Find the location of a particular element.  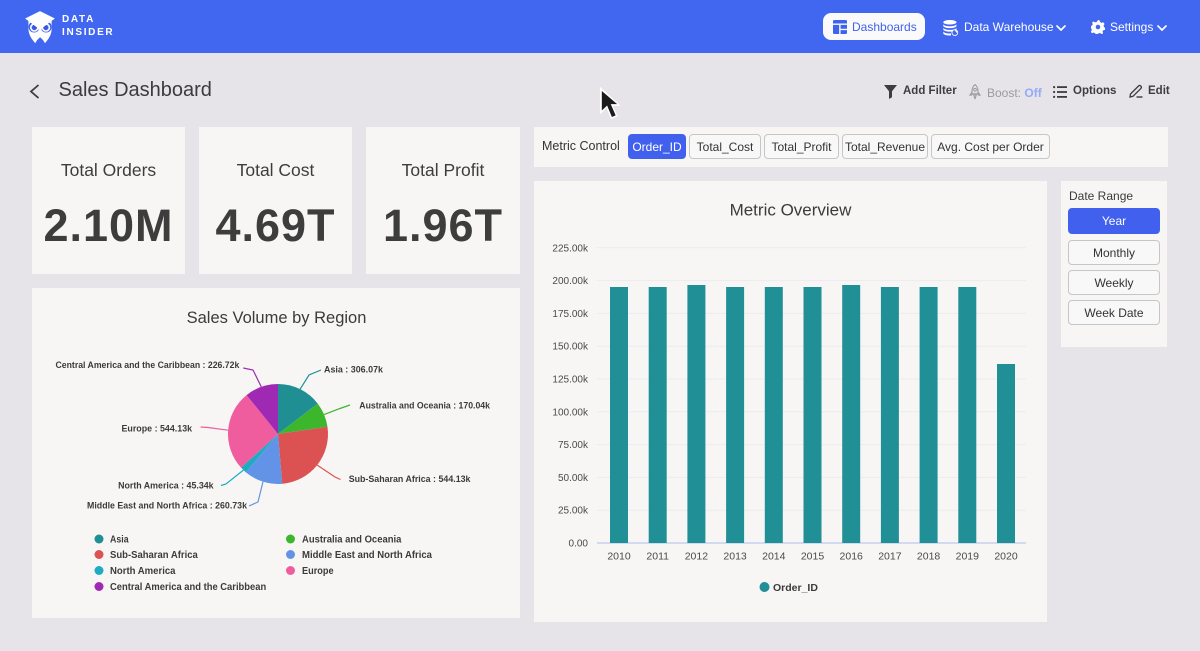

svg-text: 50.00k is located at coordinates (573, 478).